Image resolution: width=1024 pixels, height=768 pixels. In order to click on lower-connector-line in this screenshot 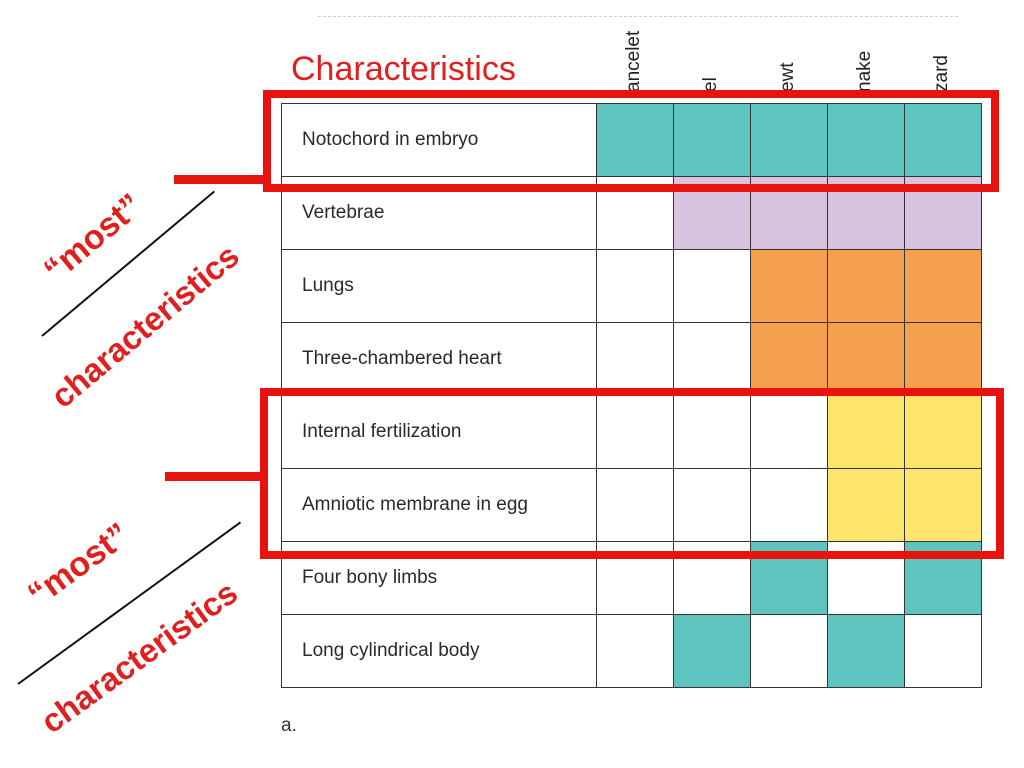, I will do `click(215, 476)`.